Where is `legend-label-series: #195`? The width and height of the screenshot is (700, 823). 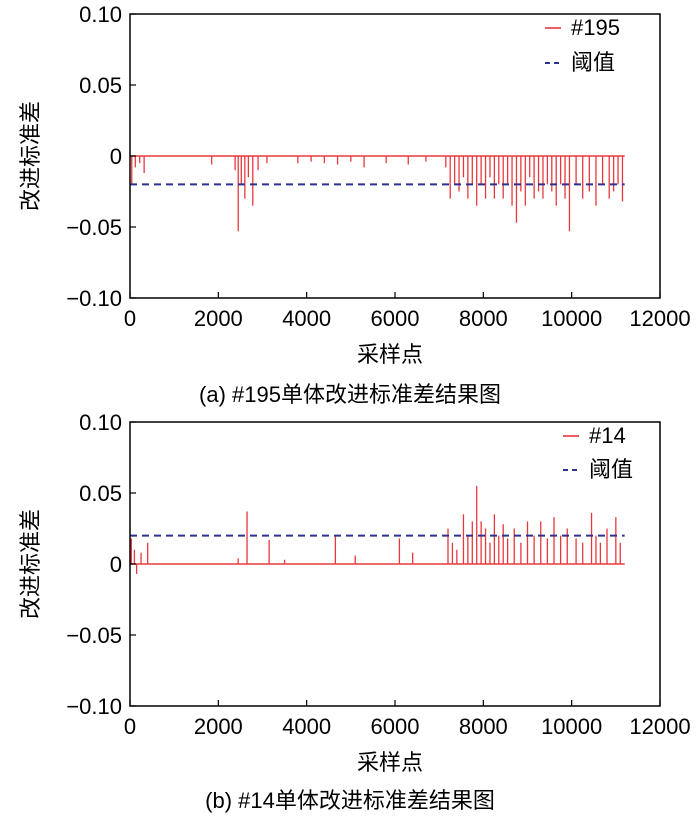 legend-label-series: #195 is located at coordinates (595, 27).